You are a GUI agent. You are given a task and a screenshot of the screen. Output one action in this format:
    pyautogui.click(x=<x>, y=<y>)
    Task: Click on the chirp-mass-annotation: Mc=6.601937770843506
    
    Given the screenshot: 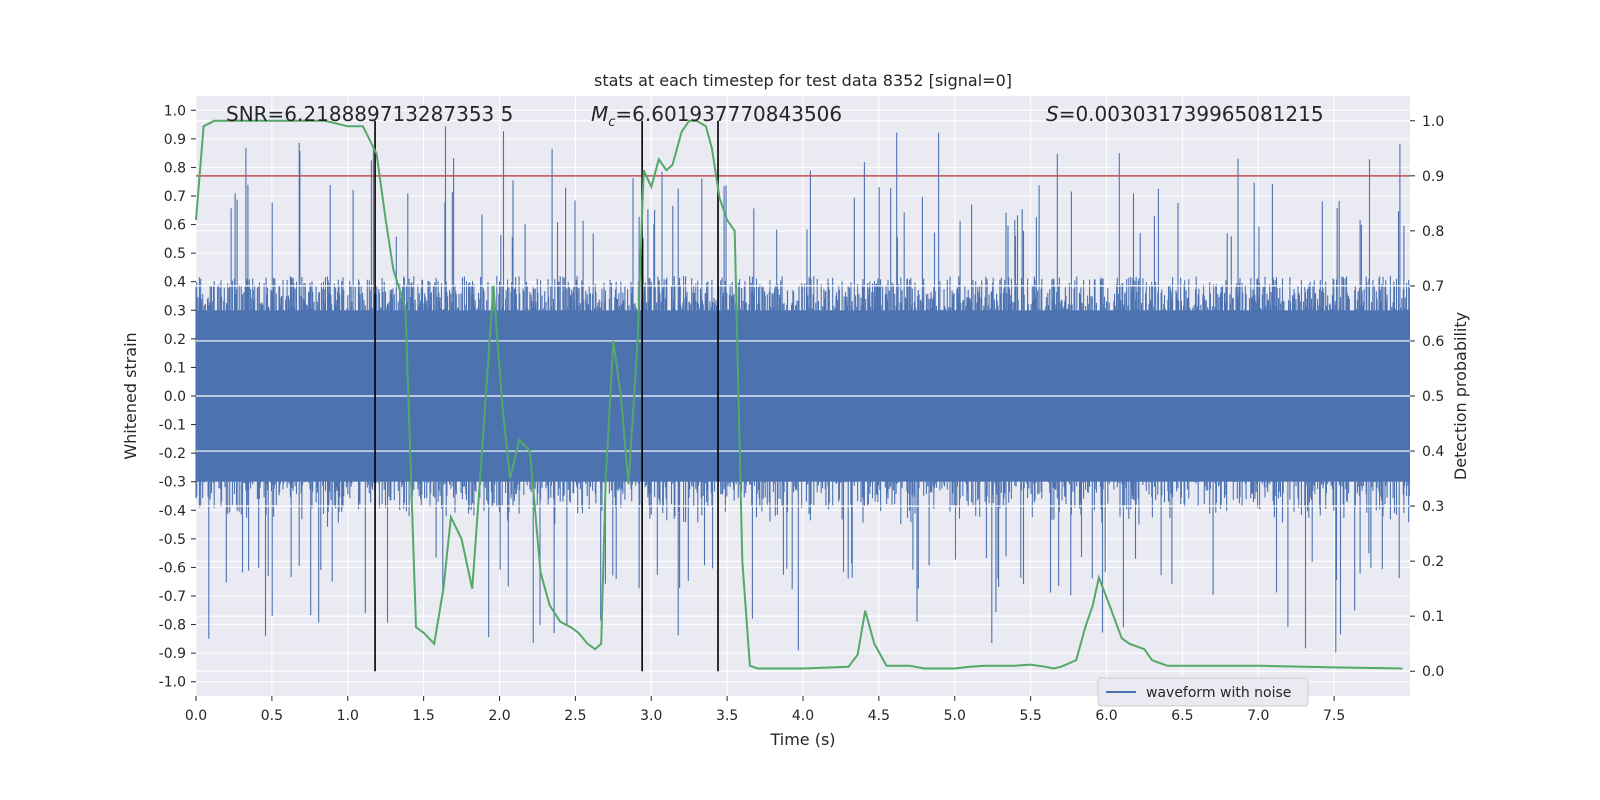 What is the action you would take?
    pyautogui.click(x=716, y=116)
    